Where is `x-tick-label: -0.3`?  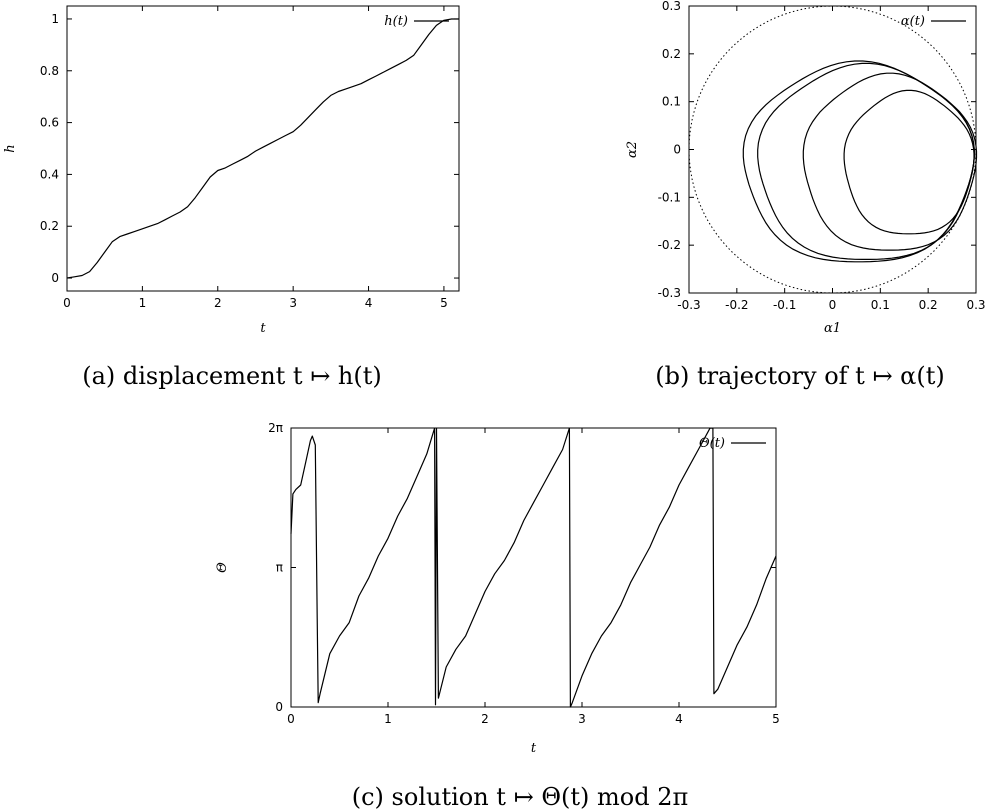 x-tick-label: -0.3 is located at coordinates (688, 305).